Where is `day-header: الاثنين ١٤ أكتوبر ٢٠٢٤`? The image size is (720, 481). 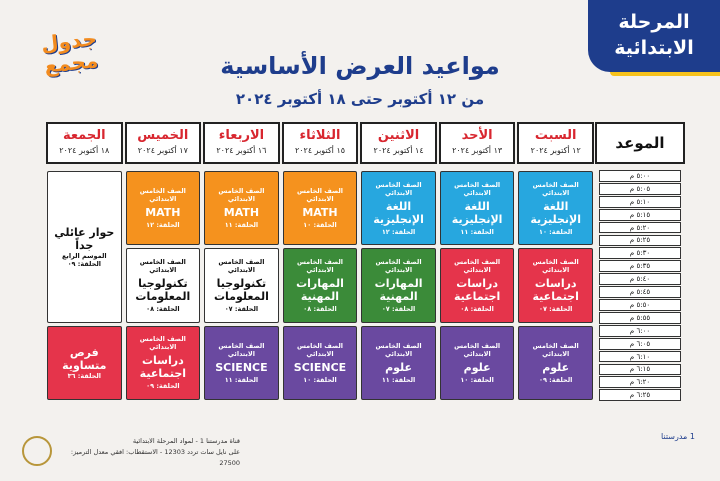 day-header: الاثنين ١٤ أكتوبر ٢٠٢٤ is located at coordinates (398, 143).